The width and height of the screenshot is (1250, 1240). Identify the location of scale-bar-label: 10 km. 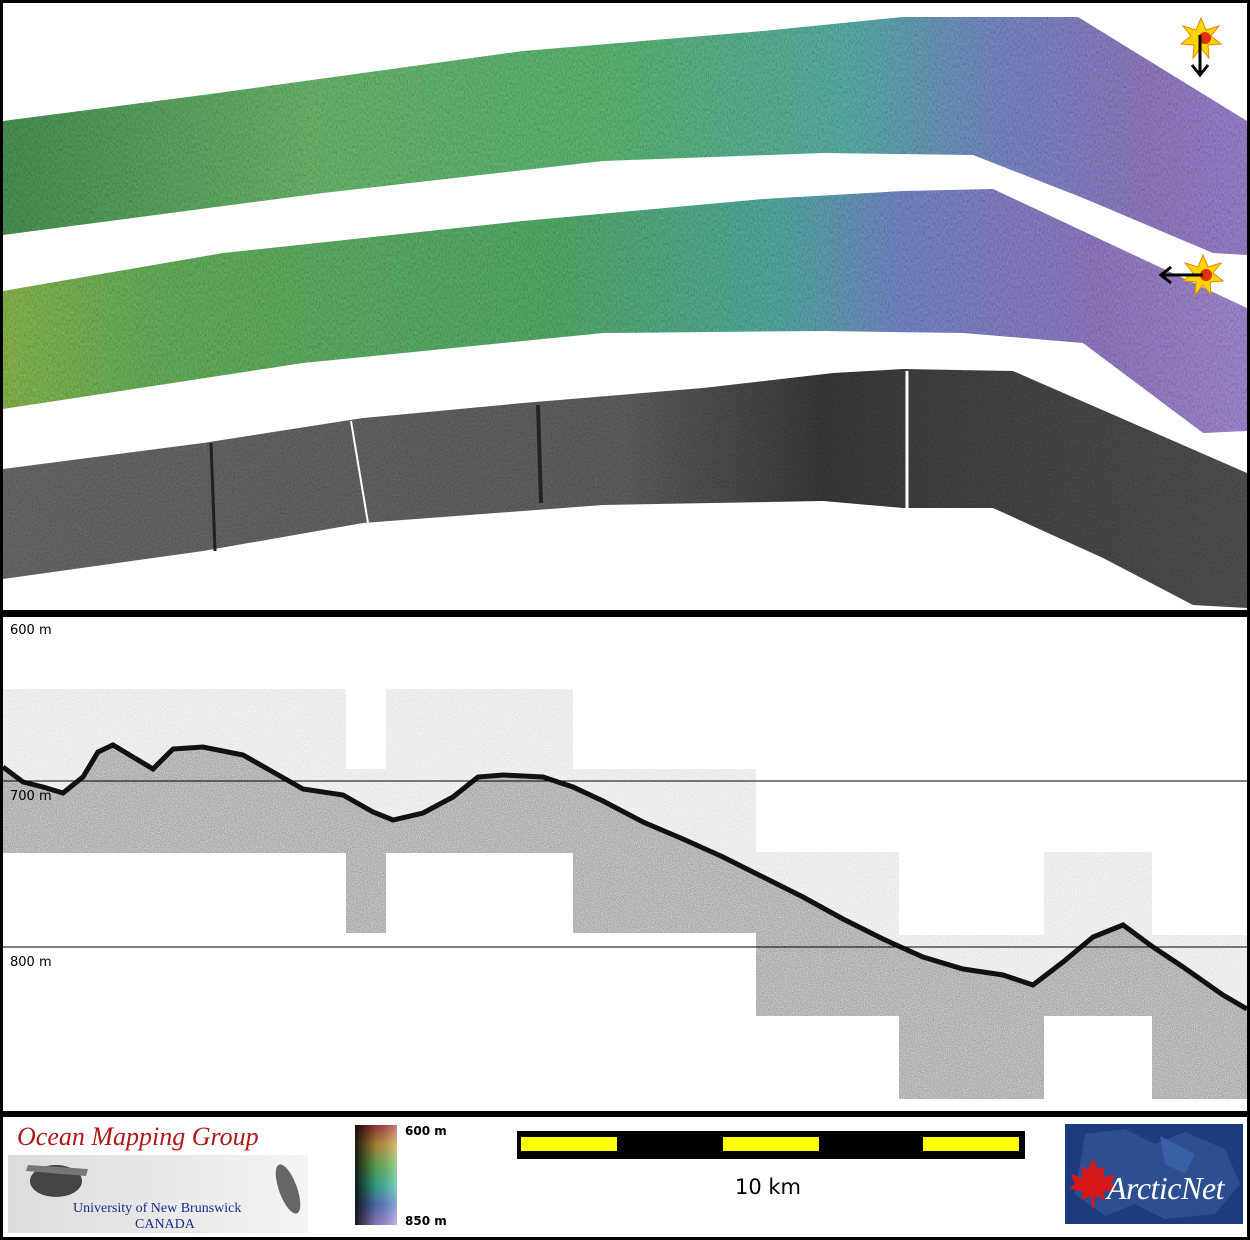
(768, 1187).